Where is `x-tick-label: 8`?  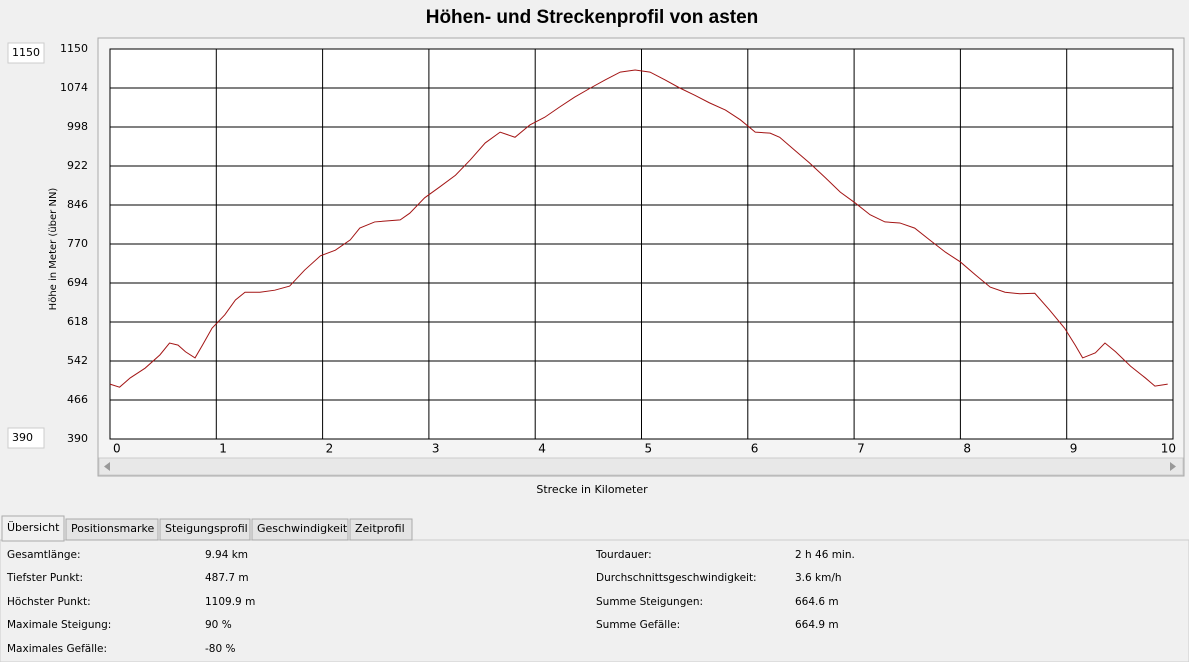
x-tick-label: 8 is located at coordinates (967, 449).